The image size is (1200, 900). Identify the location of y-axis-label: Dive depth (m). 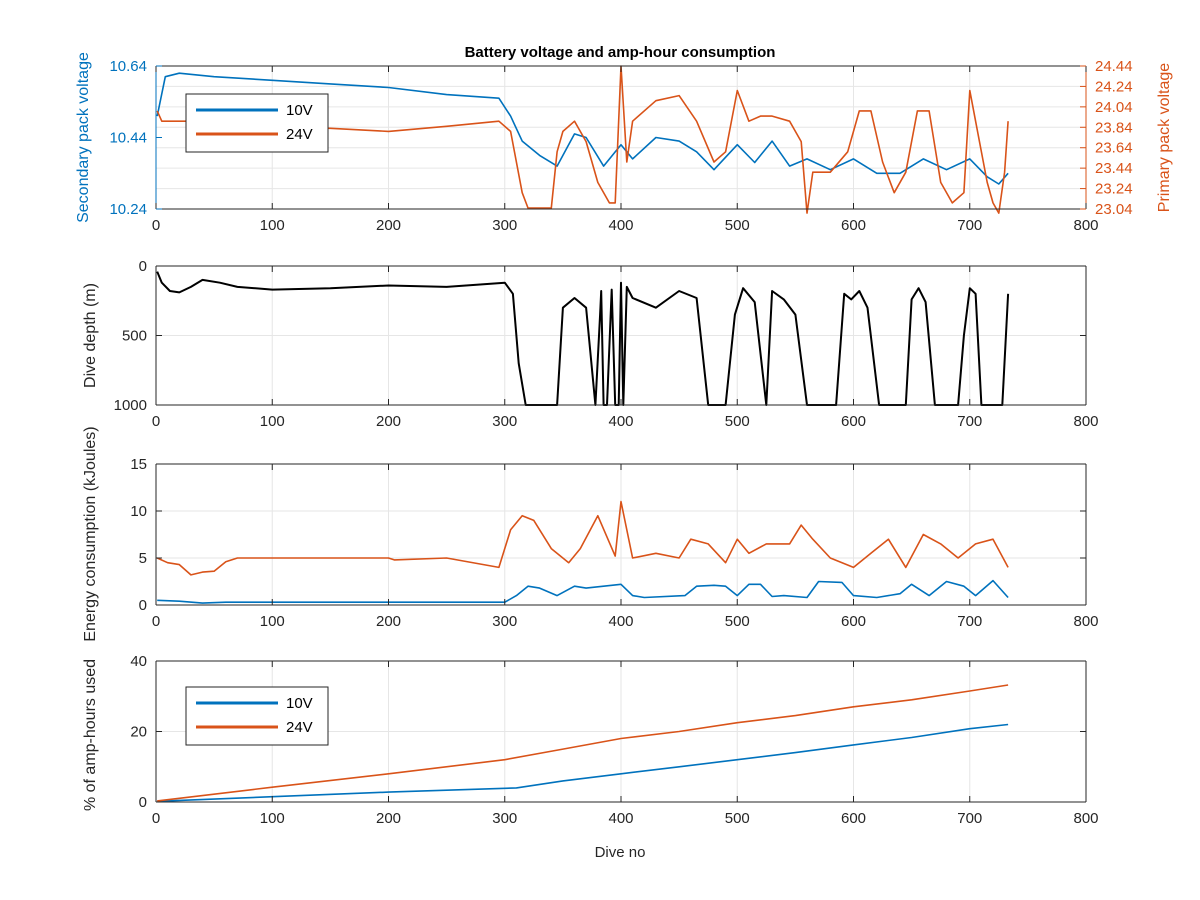
(90, 335).